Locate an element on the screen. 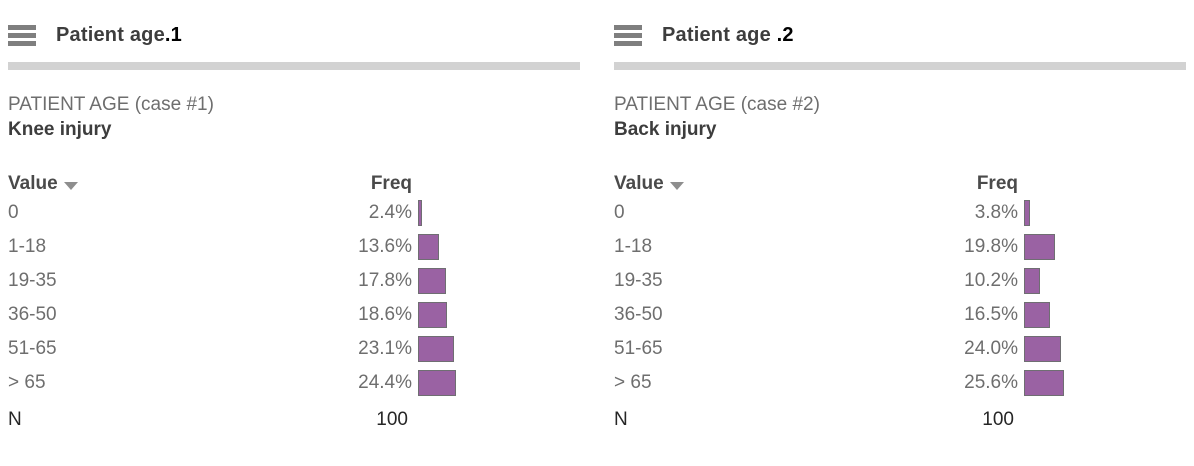 Image resolution: width=1194 pixels, height=466 pixels. table-row: 0 3.8% is located at coordinates (900, 213).